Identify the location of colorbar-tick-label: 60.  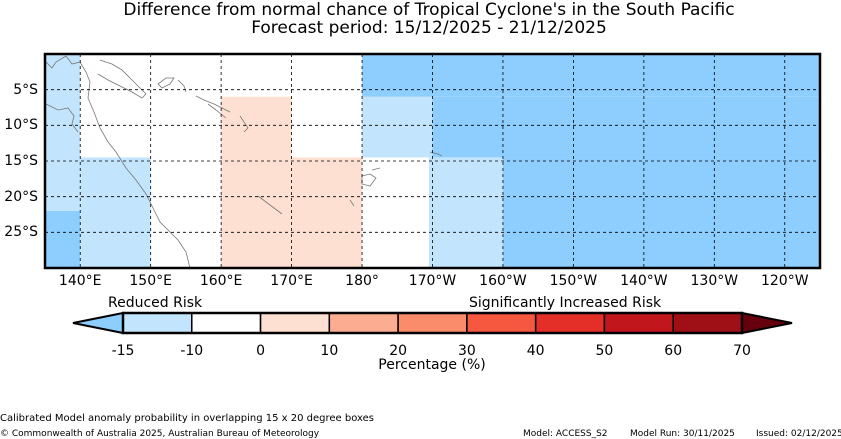
(673, 351).